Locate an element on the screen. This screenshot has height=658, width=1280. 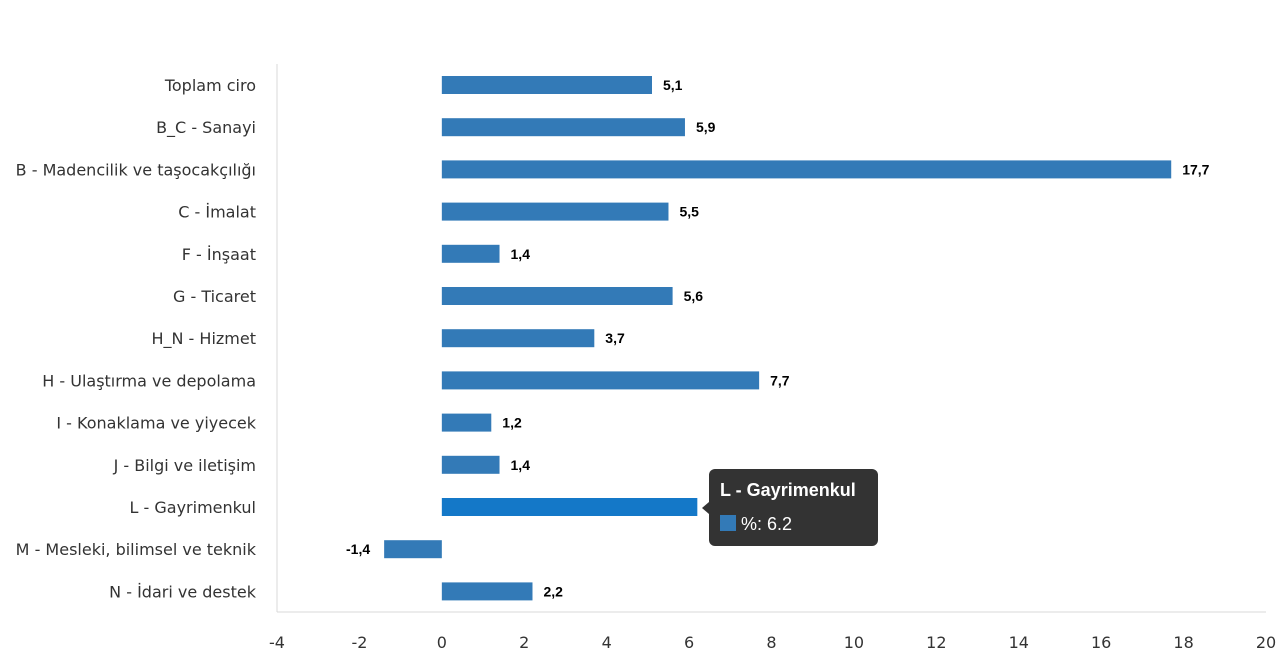
category-label: B_C - Sanayi is located at coordinates (206, 128).